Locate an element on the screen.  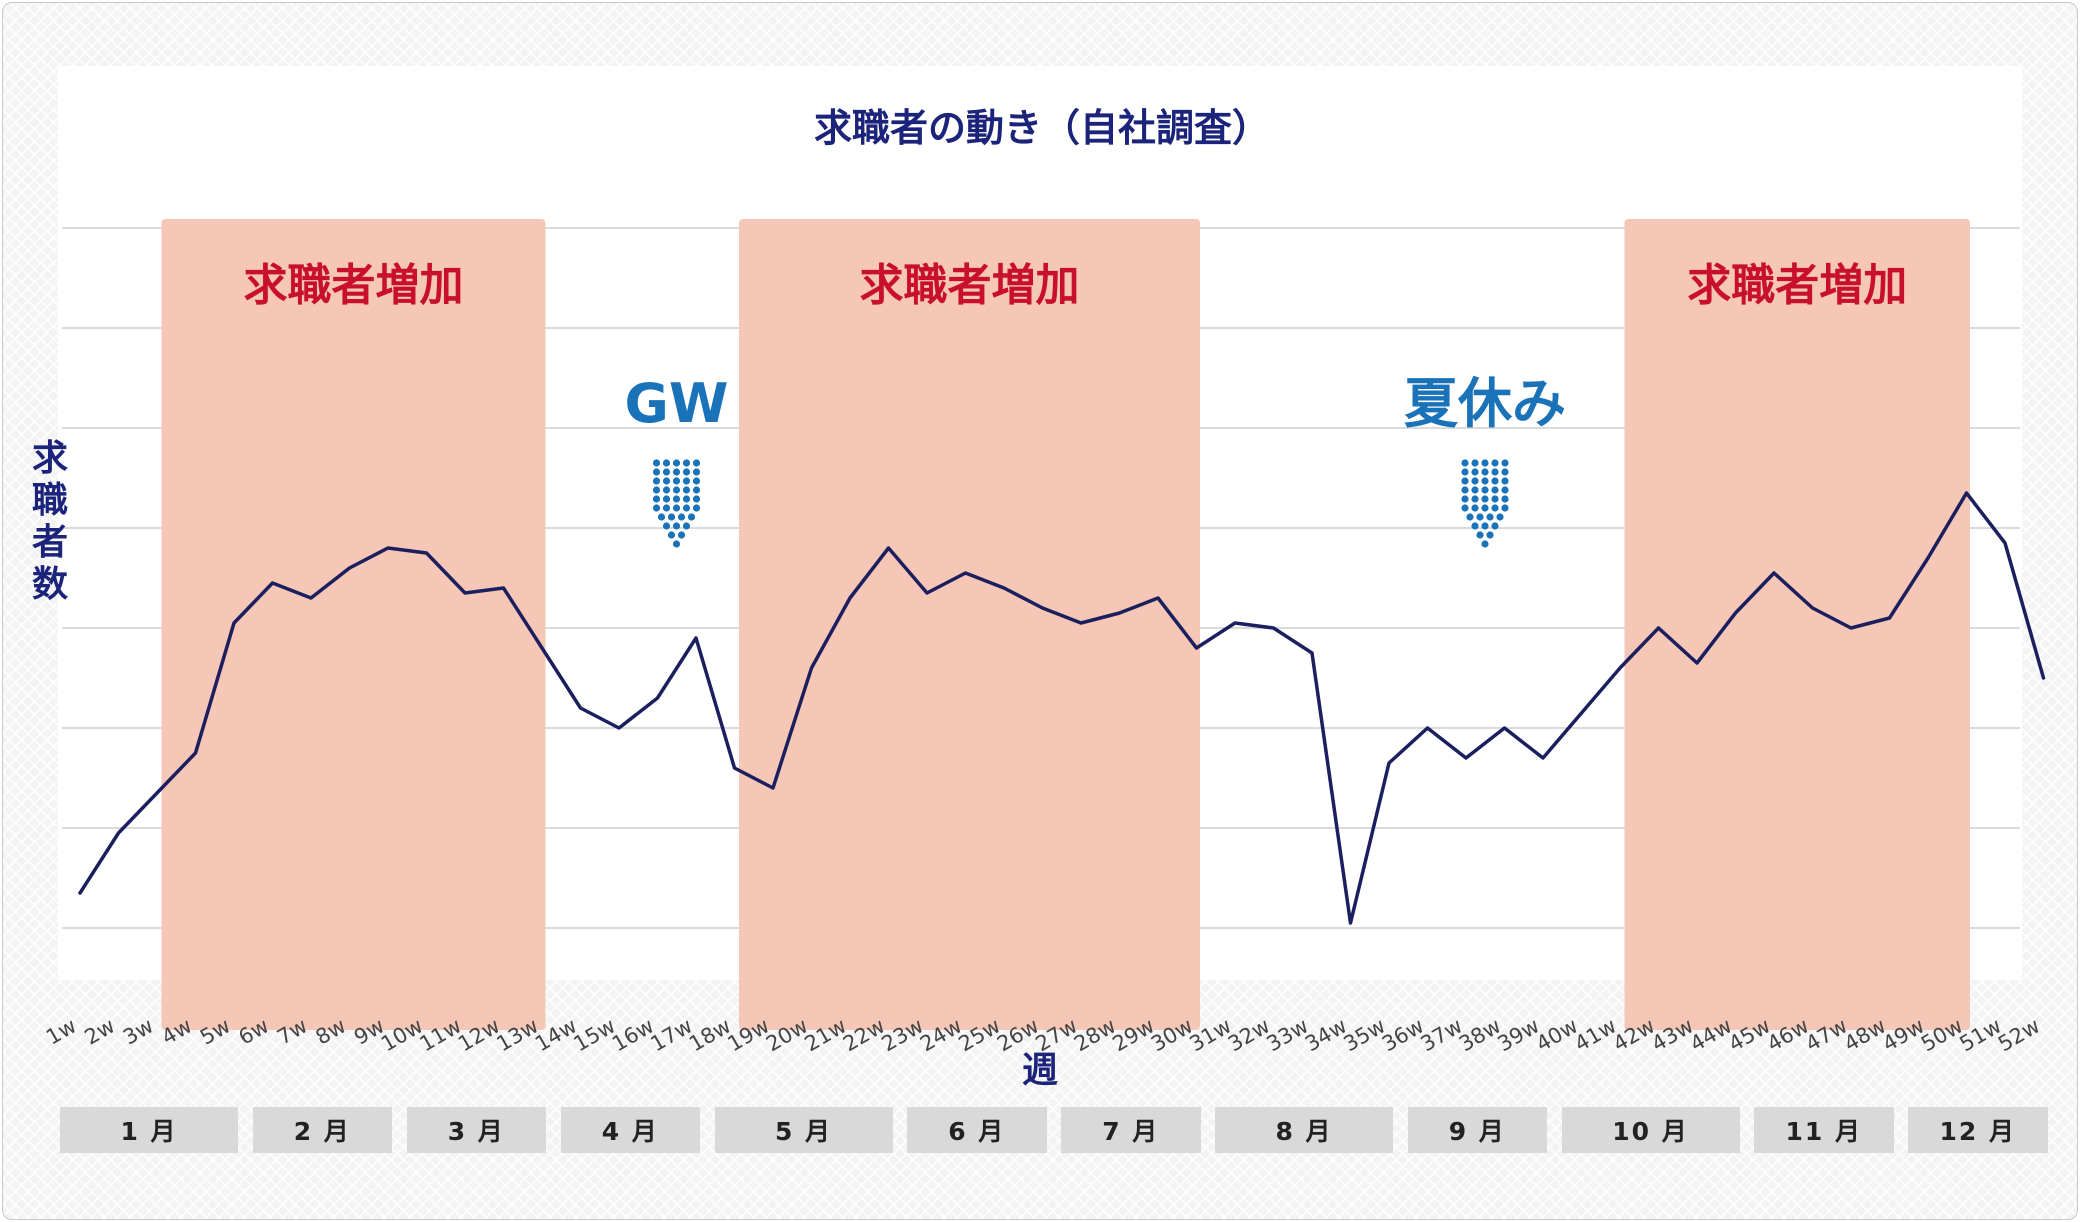
x-axis-label: 週 is located at coordinates (1040, 1070).